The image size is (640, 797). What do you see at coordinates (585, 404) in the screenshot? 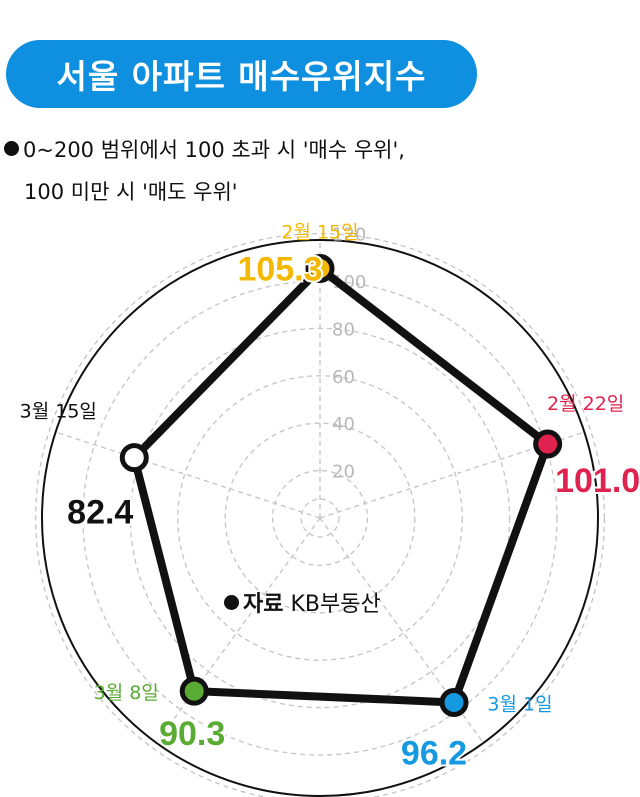
I see `point-date-label: 2월 22일` at bounding box center [585, 404].